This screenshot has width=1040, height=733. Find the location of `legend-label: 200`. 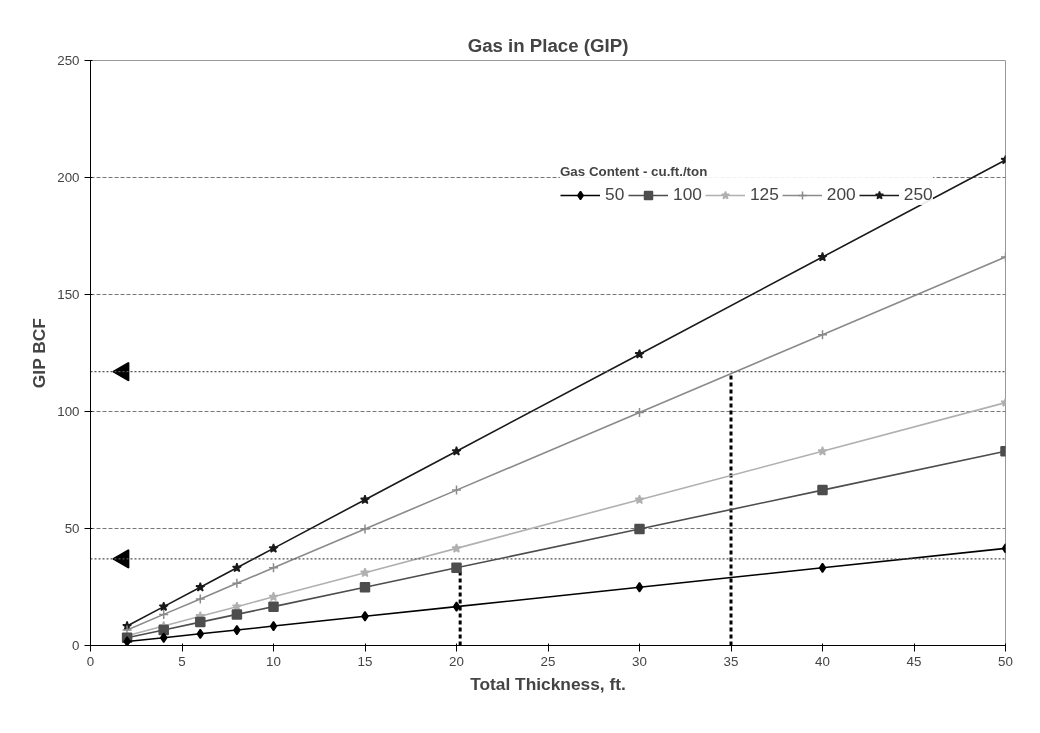

legend-label: 200 is located at coordinates (841, 194).